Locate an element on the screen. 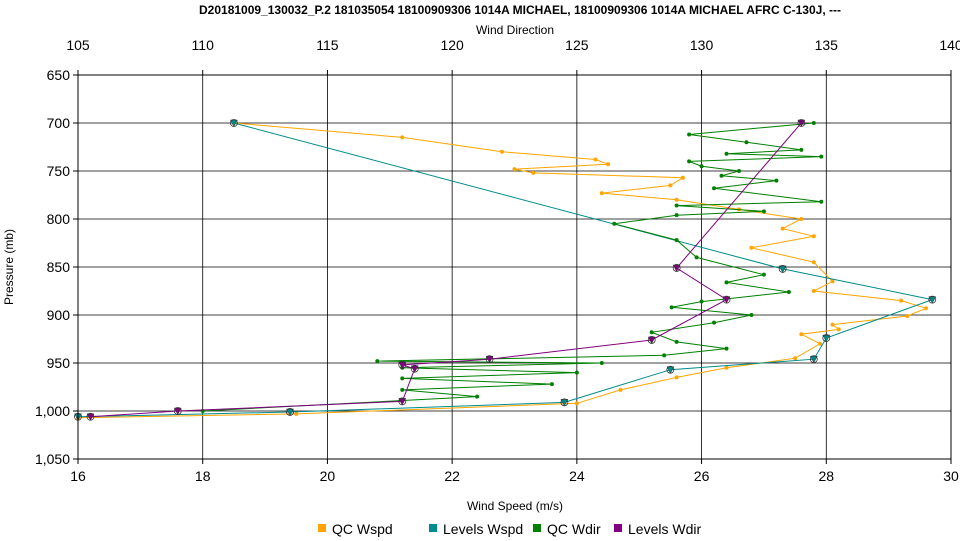 This screenshot has width=960, height=541. x2-tick-label: 135 is located at coordinates (827, 45).